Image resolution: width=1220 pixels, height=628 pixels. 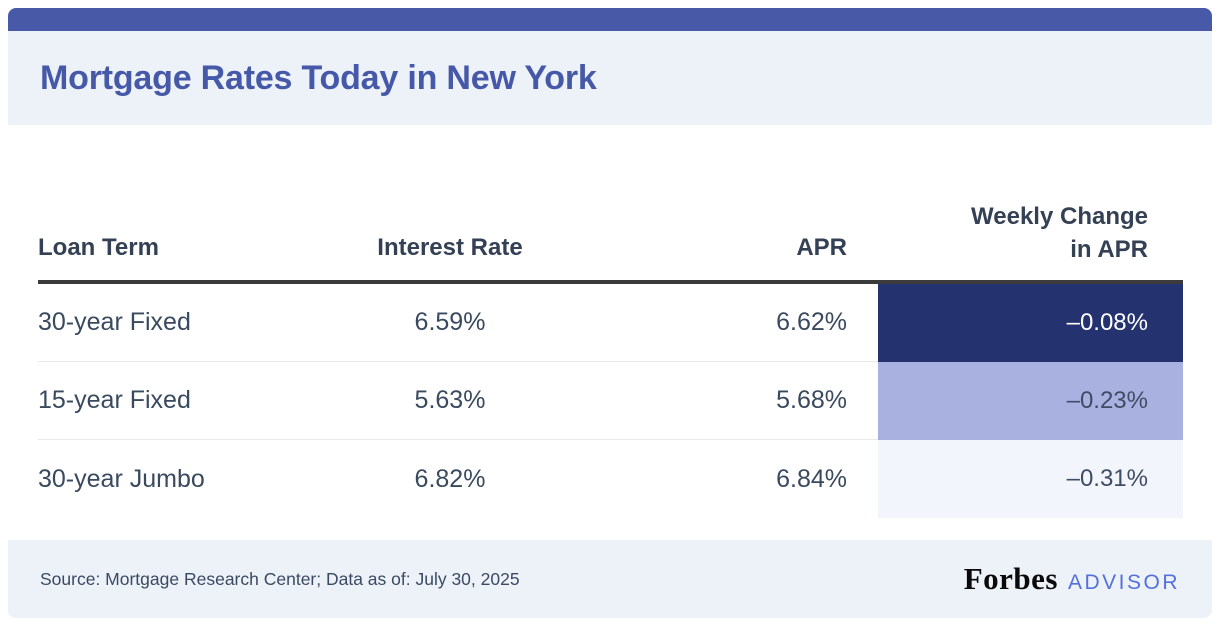 What do you see at coordinates (1123, 582) in the screenshot?
I see `advisor-wordmark: ADVISOR` at bounding box center [1123, 582].